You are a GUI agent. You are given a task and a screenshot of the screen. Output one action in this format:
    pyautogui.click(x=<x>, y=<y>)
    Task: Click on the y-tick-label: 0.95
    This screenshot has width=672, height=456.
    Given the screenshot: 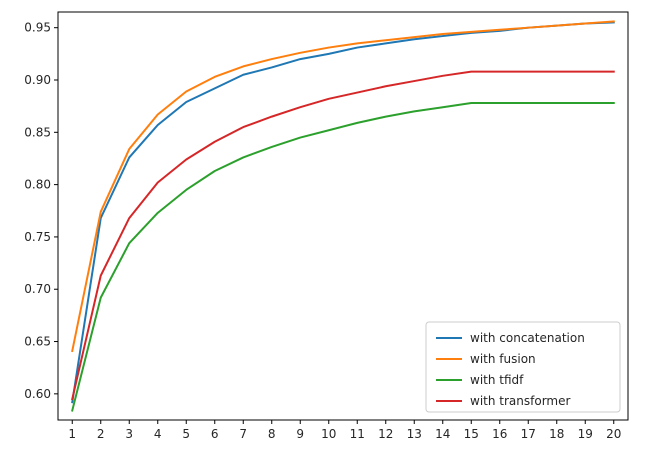 What is the action you would take?
    pyautogui.click(x=37, y=28)
    